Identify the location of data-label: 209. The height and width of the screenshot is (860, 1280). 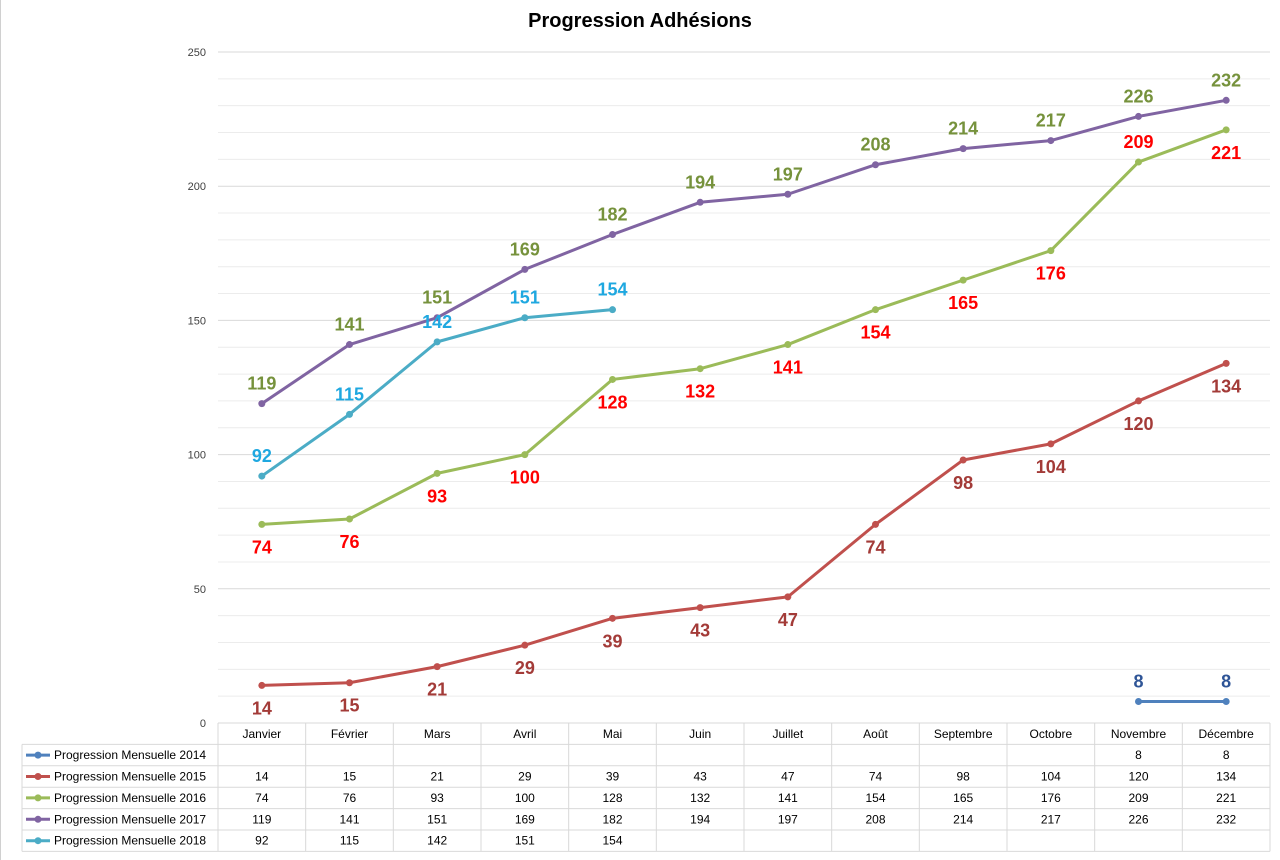
(1138, 142).